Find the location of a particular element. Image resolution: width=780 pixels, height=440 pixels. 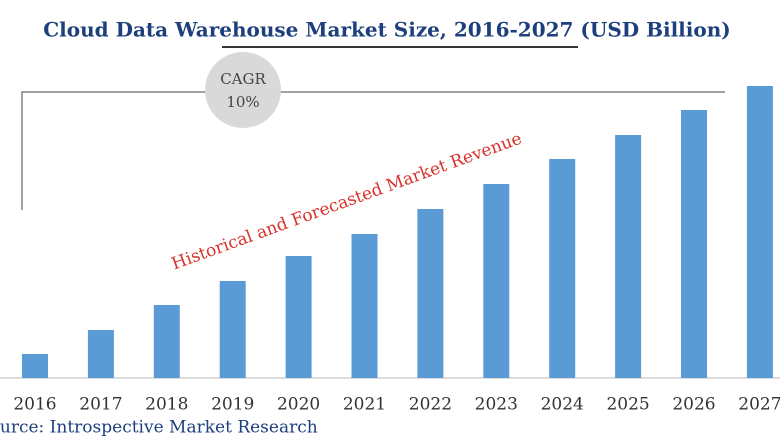

x-tick-label: 2020 is located at coordinates (298, 405).